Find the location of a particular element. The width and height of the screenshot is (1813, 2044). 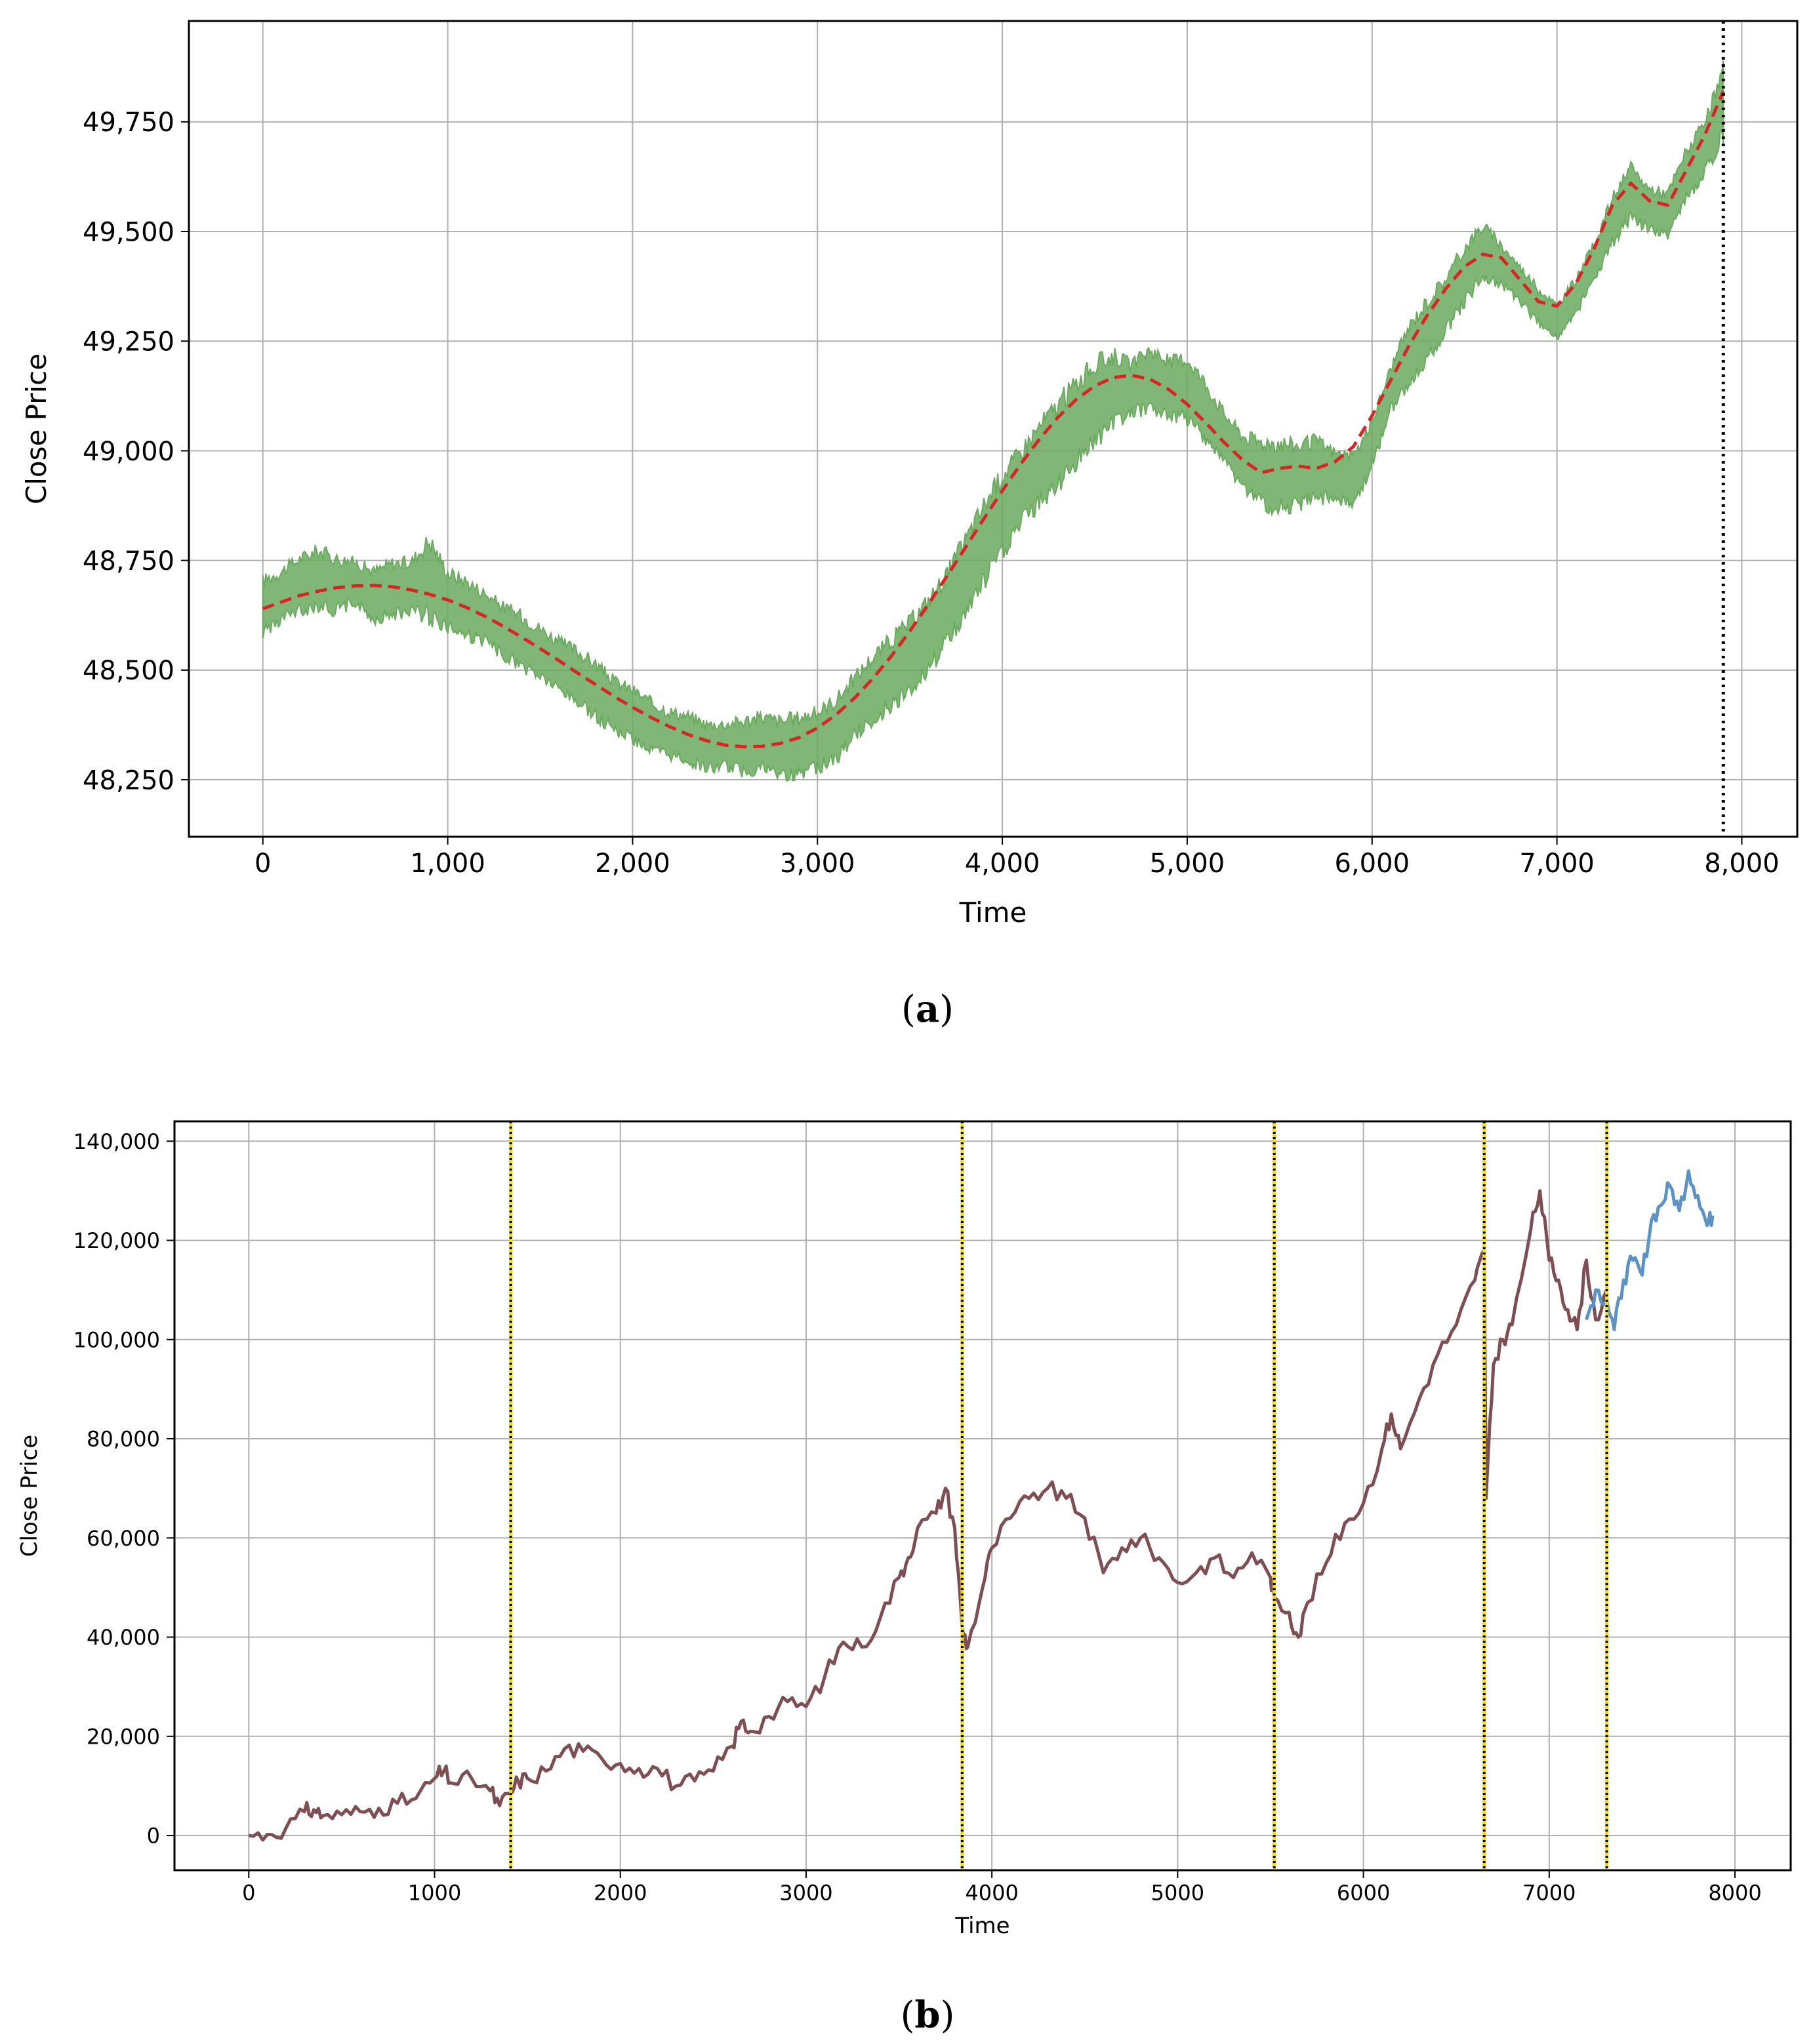

panel-a-y-tick-label: 49,250 is located at coordinates (128, 342).